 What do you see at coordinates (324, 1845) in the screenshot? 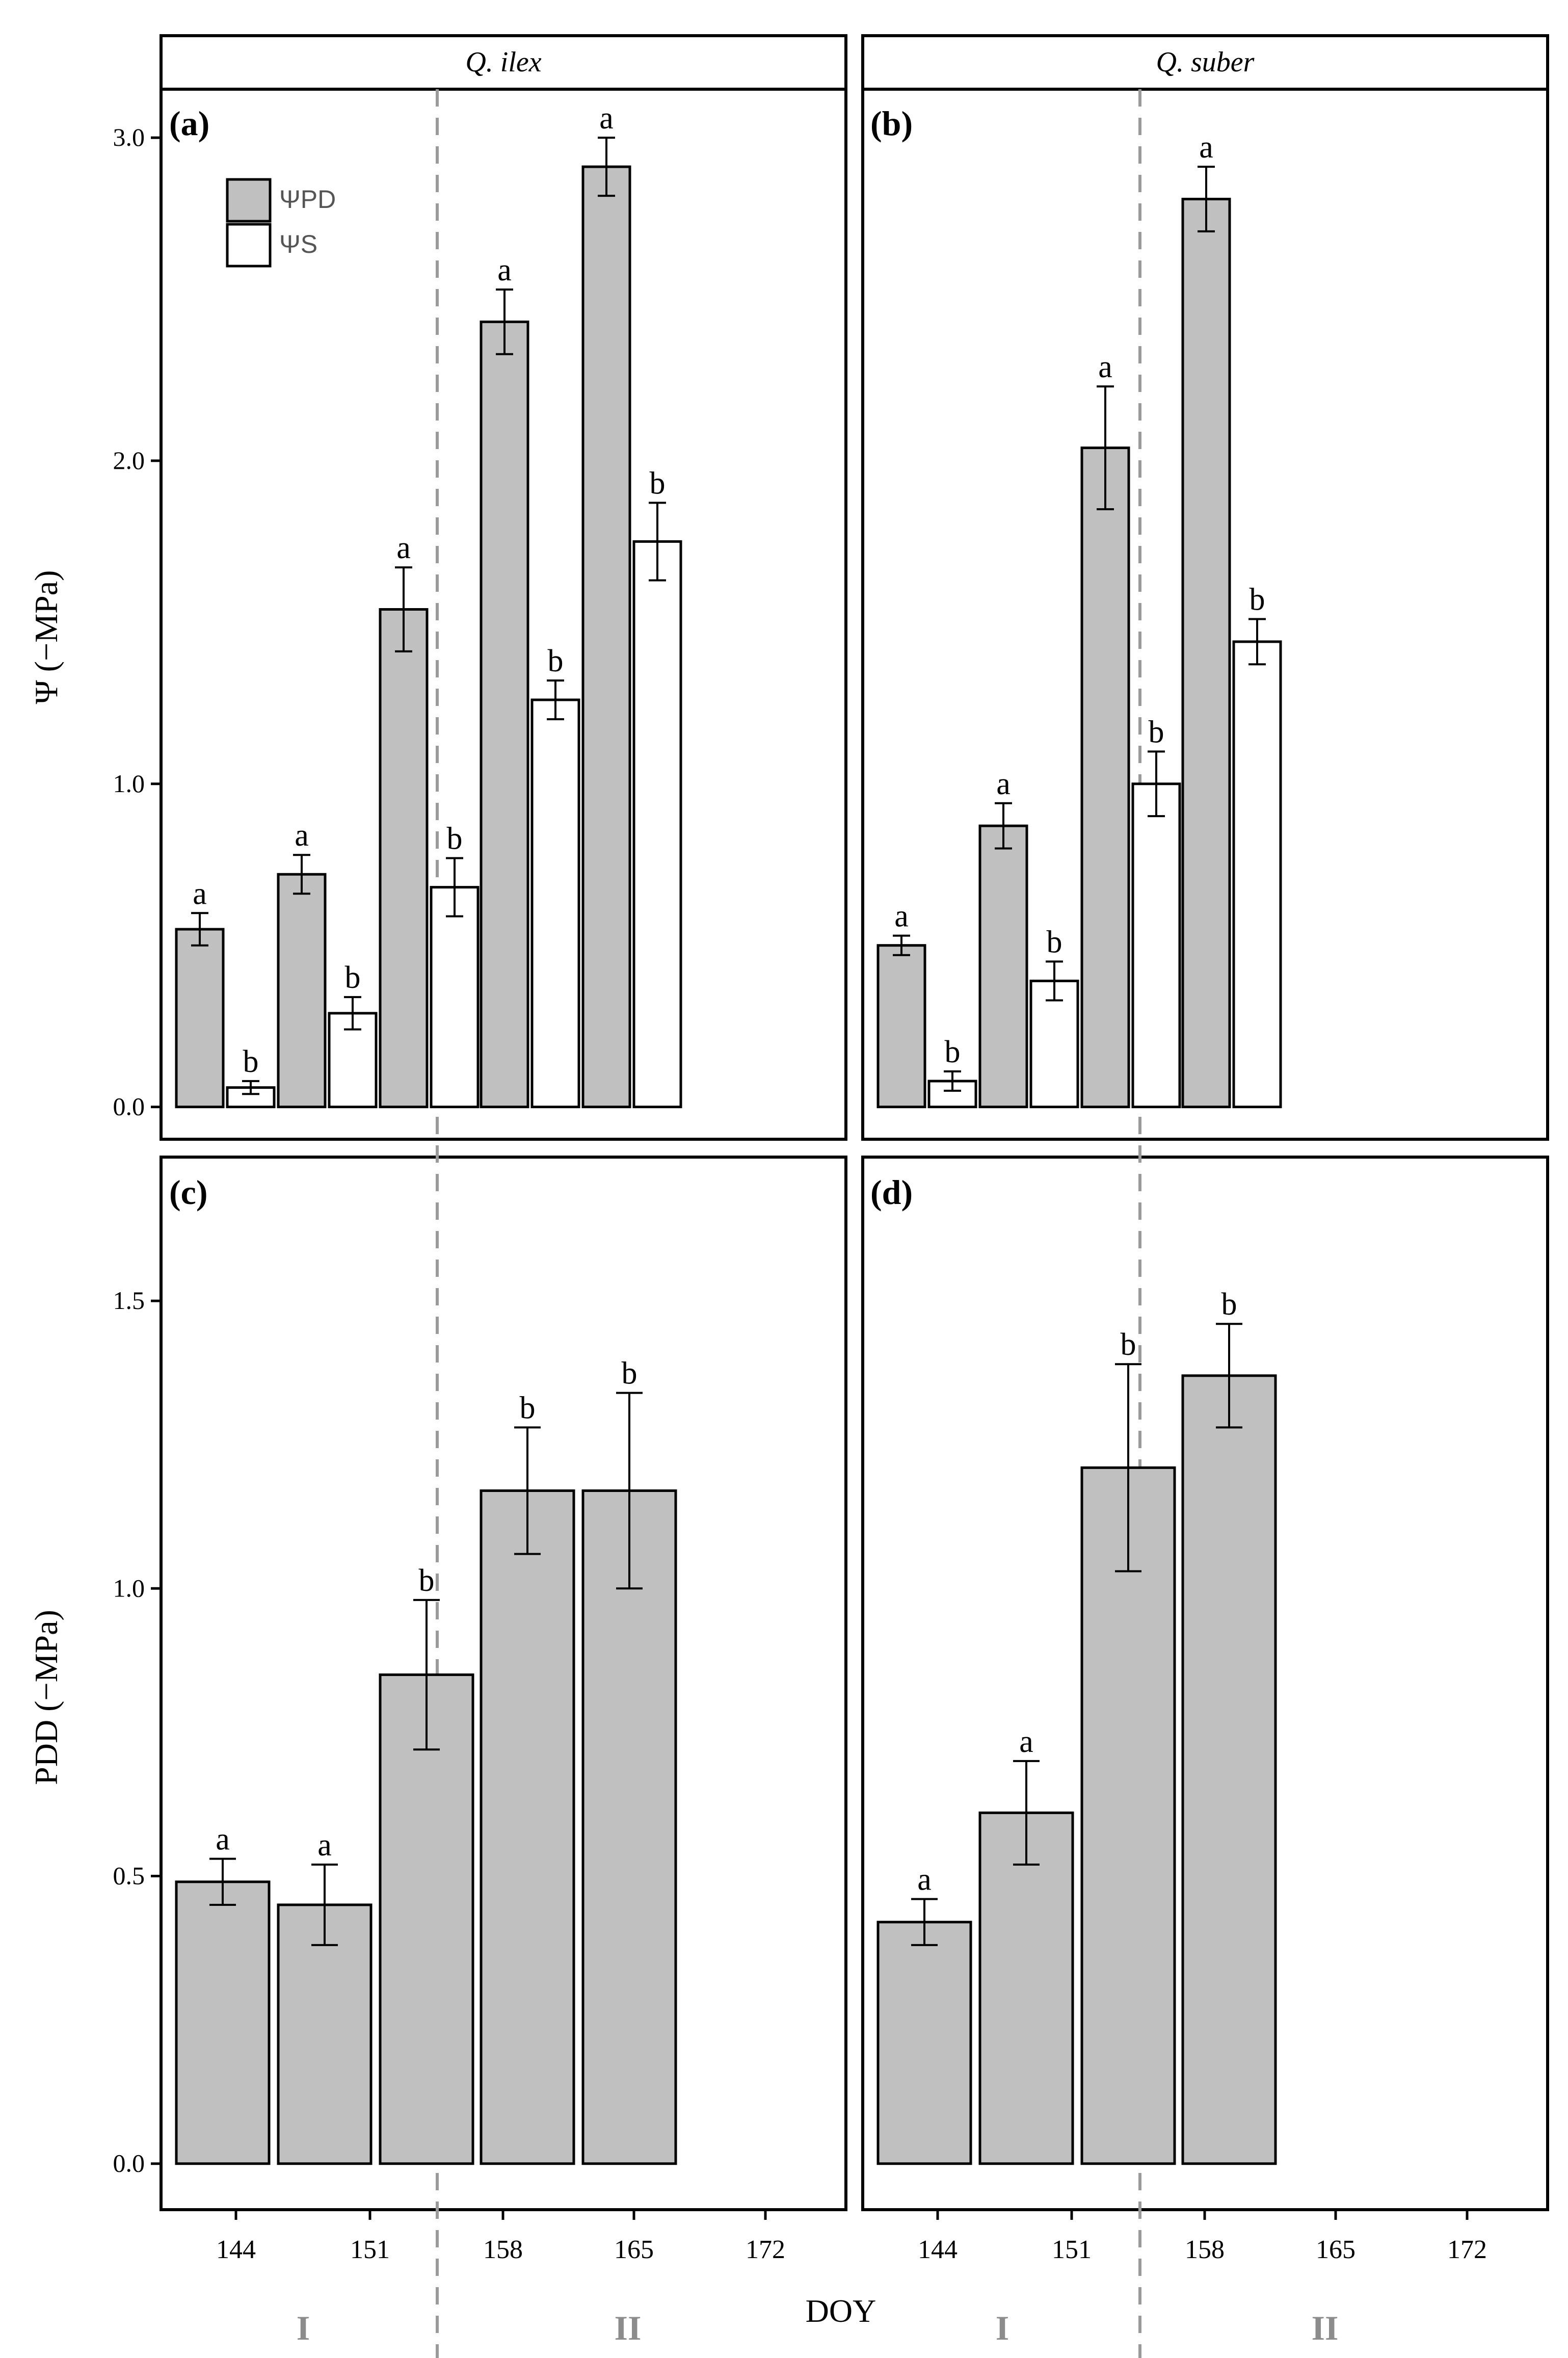
I see `significance-letter-c-0-151: a` at bounding box center [324, 1845].